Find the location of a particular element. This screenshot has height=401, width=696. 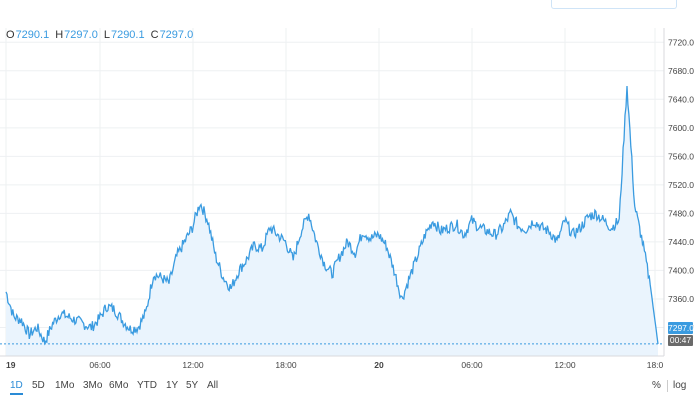

y-tick-label: 7520.0 is located at coordinates (681, 185).